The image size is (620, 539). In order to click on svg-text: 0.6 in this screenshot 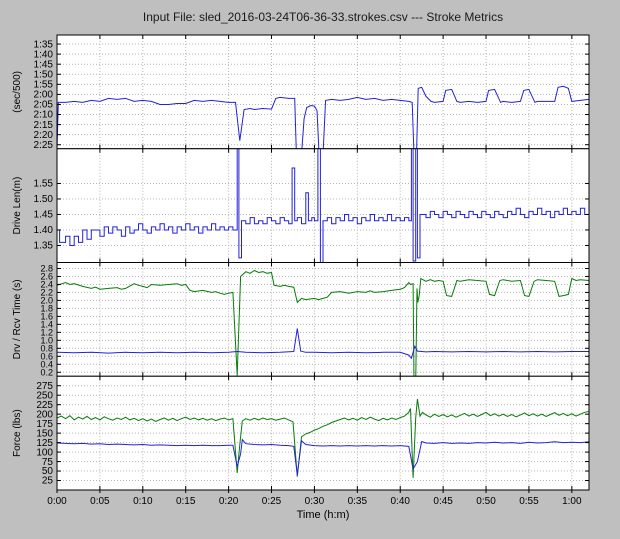, I will do `click(46, 356)`.